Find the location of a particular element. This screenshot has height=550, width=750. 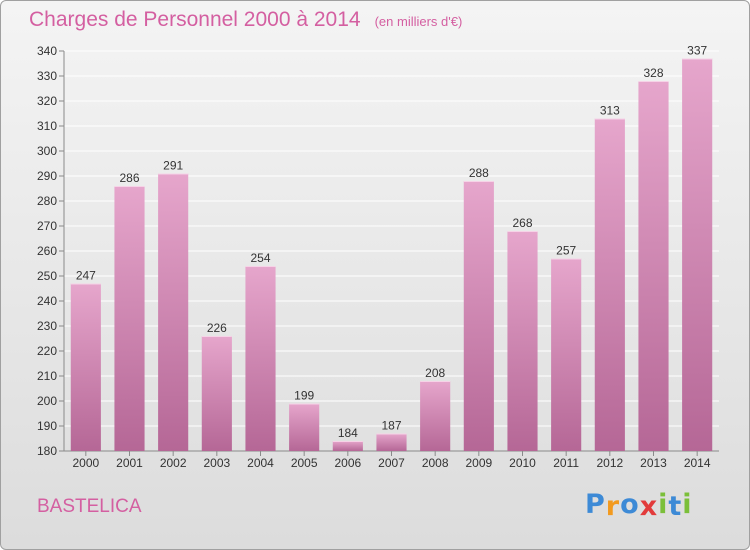

y-tick-label: 200 is located at coordinates (47, 401).